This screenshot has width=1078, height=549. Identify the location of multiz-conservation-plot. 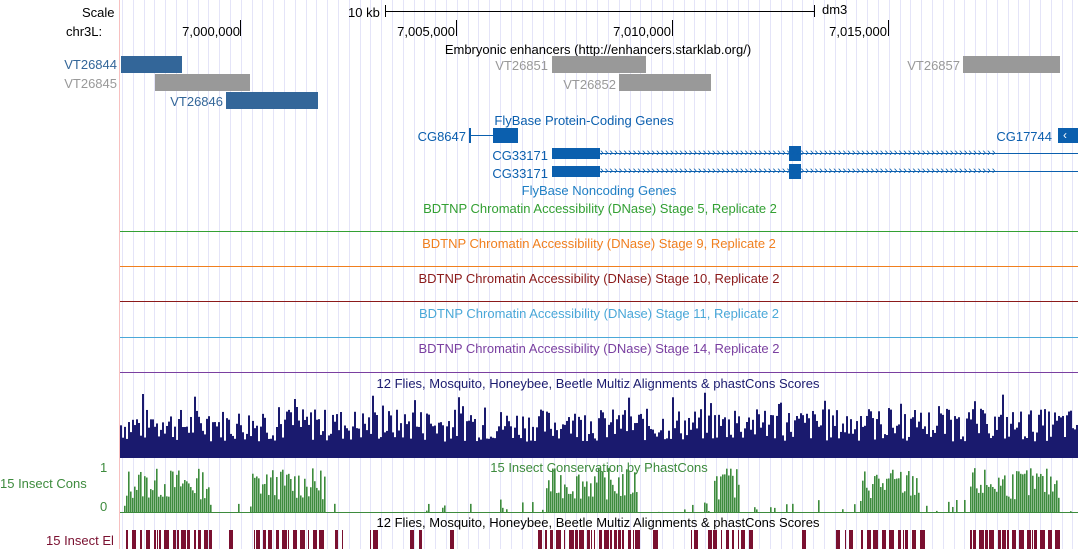
(599, 425).